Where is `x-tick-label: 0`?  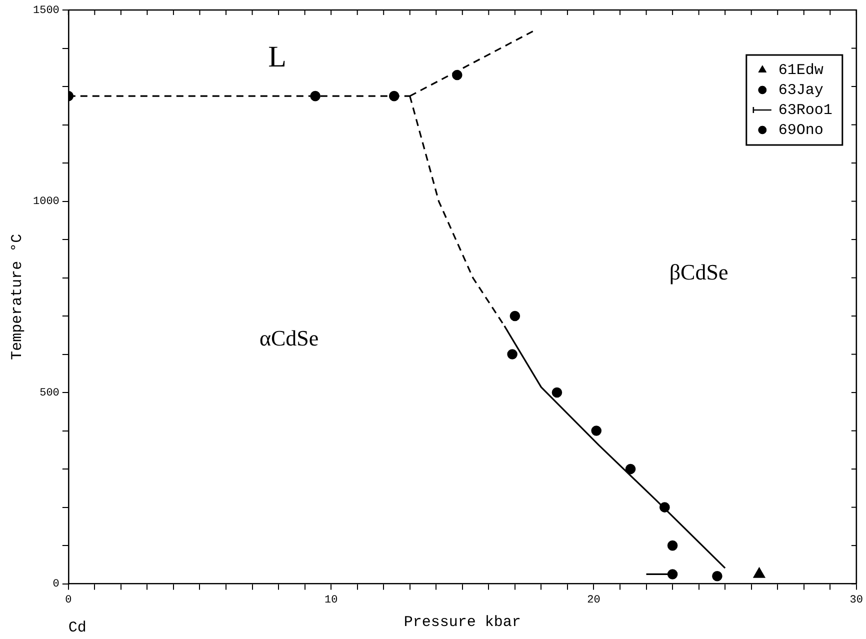
x-tick-label: 0 is located at coordinates (68, 600).